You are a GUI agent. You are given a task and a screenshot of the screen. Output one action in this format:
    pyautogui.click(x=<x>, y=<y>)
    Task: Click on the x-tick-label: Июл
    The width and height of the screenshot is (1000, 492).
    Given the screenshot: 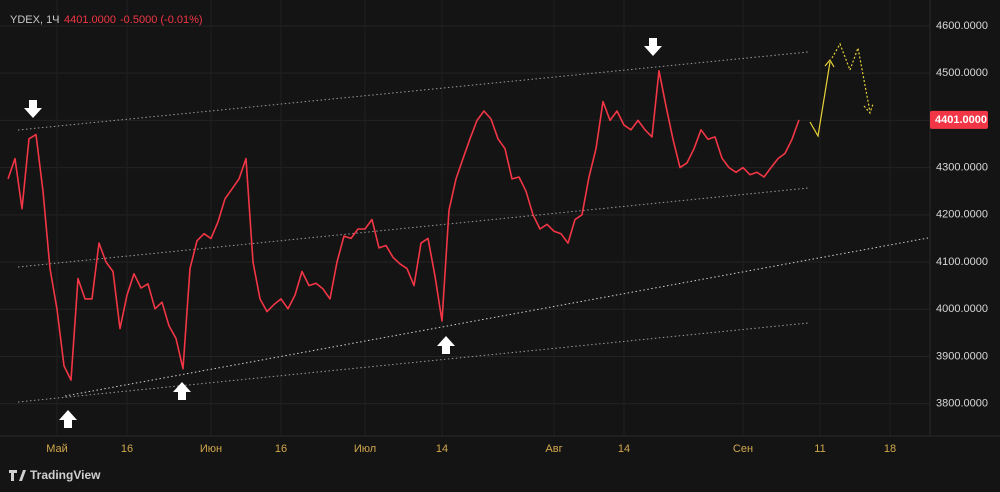 What is the action you would take?
    pyautogui.click(x=365, y=449)
    